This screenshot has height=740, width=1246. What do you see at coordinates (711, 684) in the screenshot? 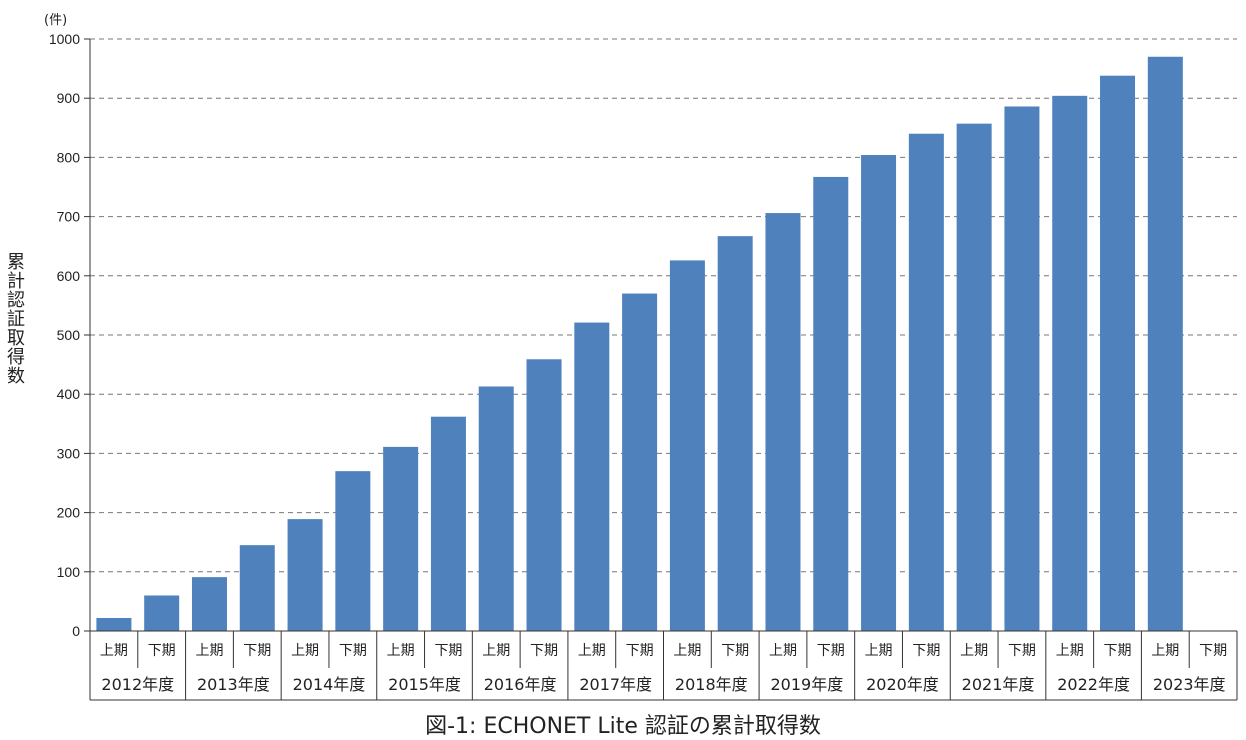
I see `year-label: 2018年度` at bounding box center [711, 684].